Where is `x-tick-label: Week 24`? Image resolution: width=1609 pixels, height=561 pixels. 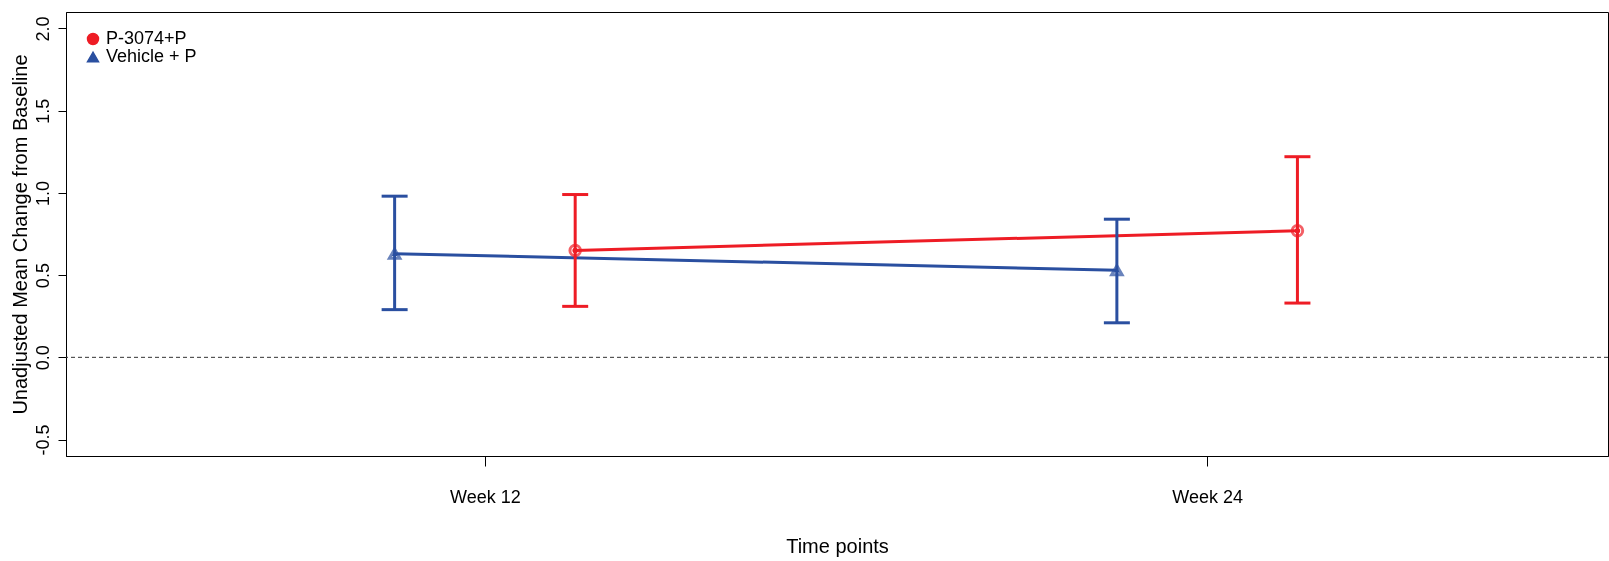
x-tick-label: Week 24 is located at coordinates (1208, 496).